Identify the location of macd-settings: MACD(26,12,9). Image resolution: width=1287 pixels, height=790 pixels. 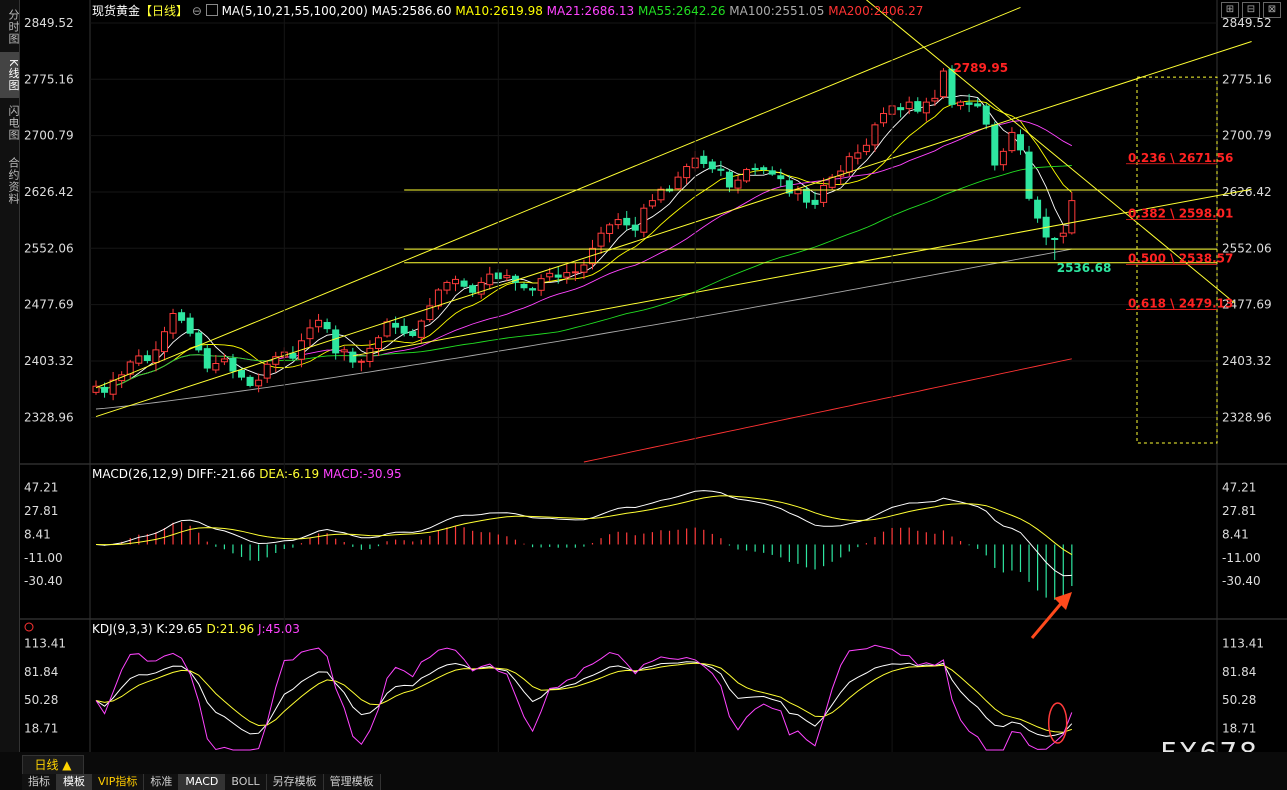
(138, 474).